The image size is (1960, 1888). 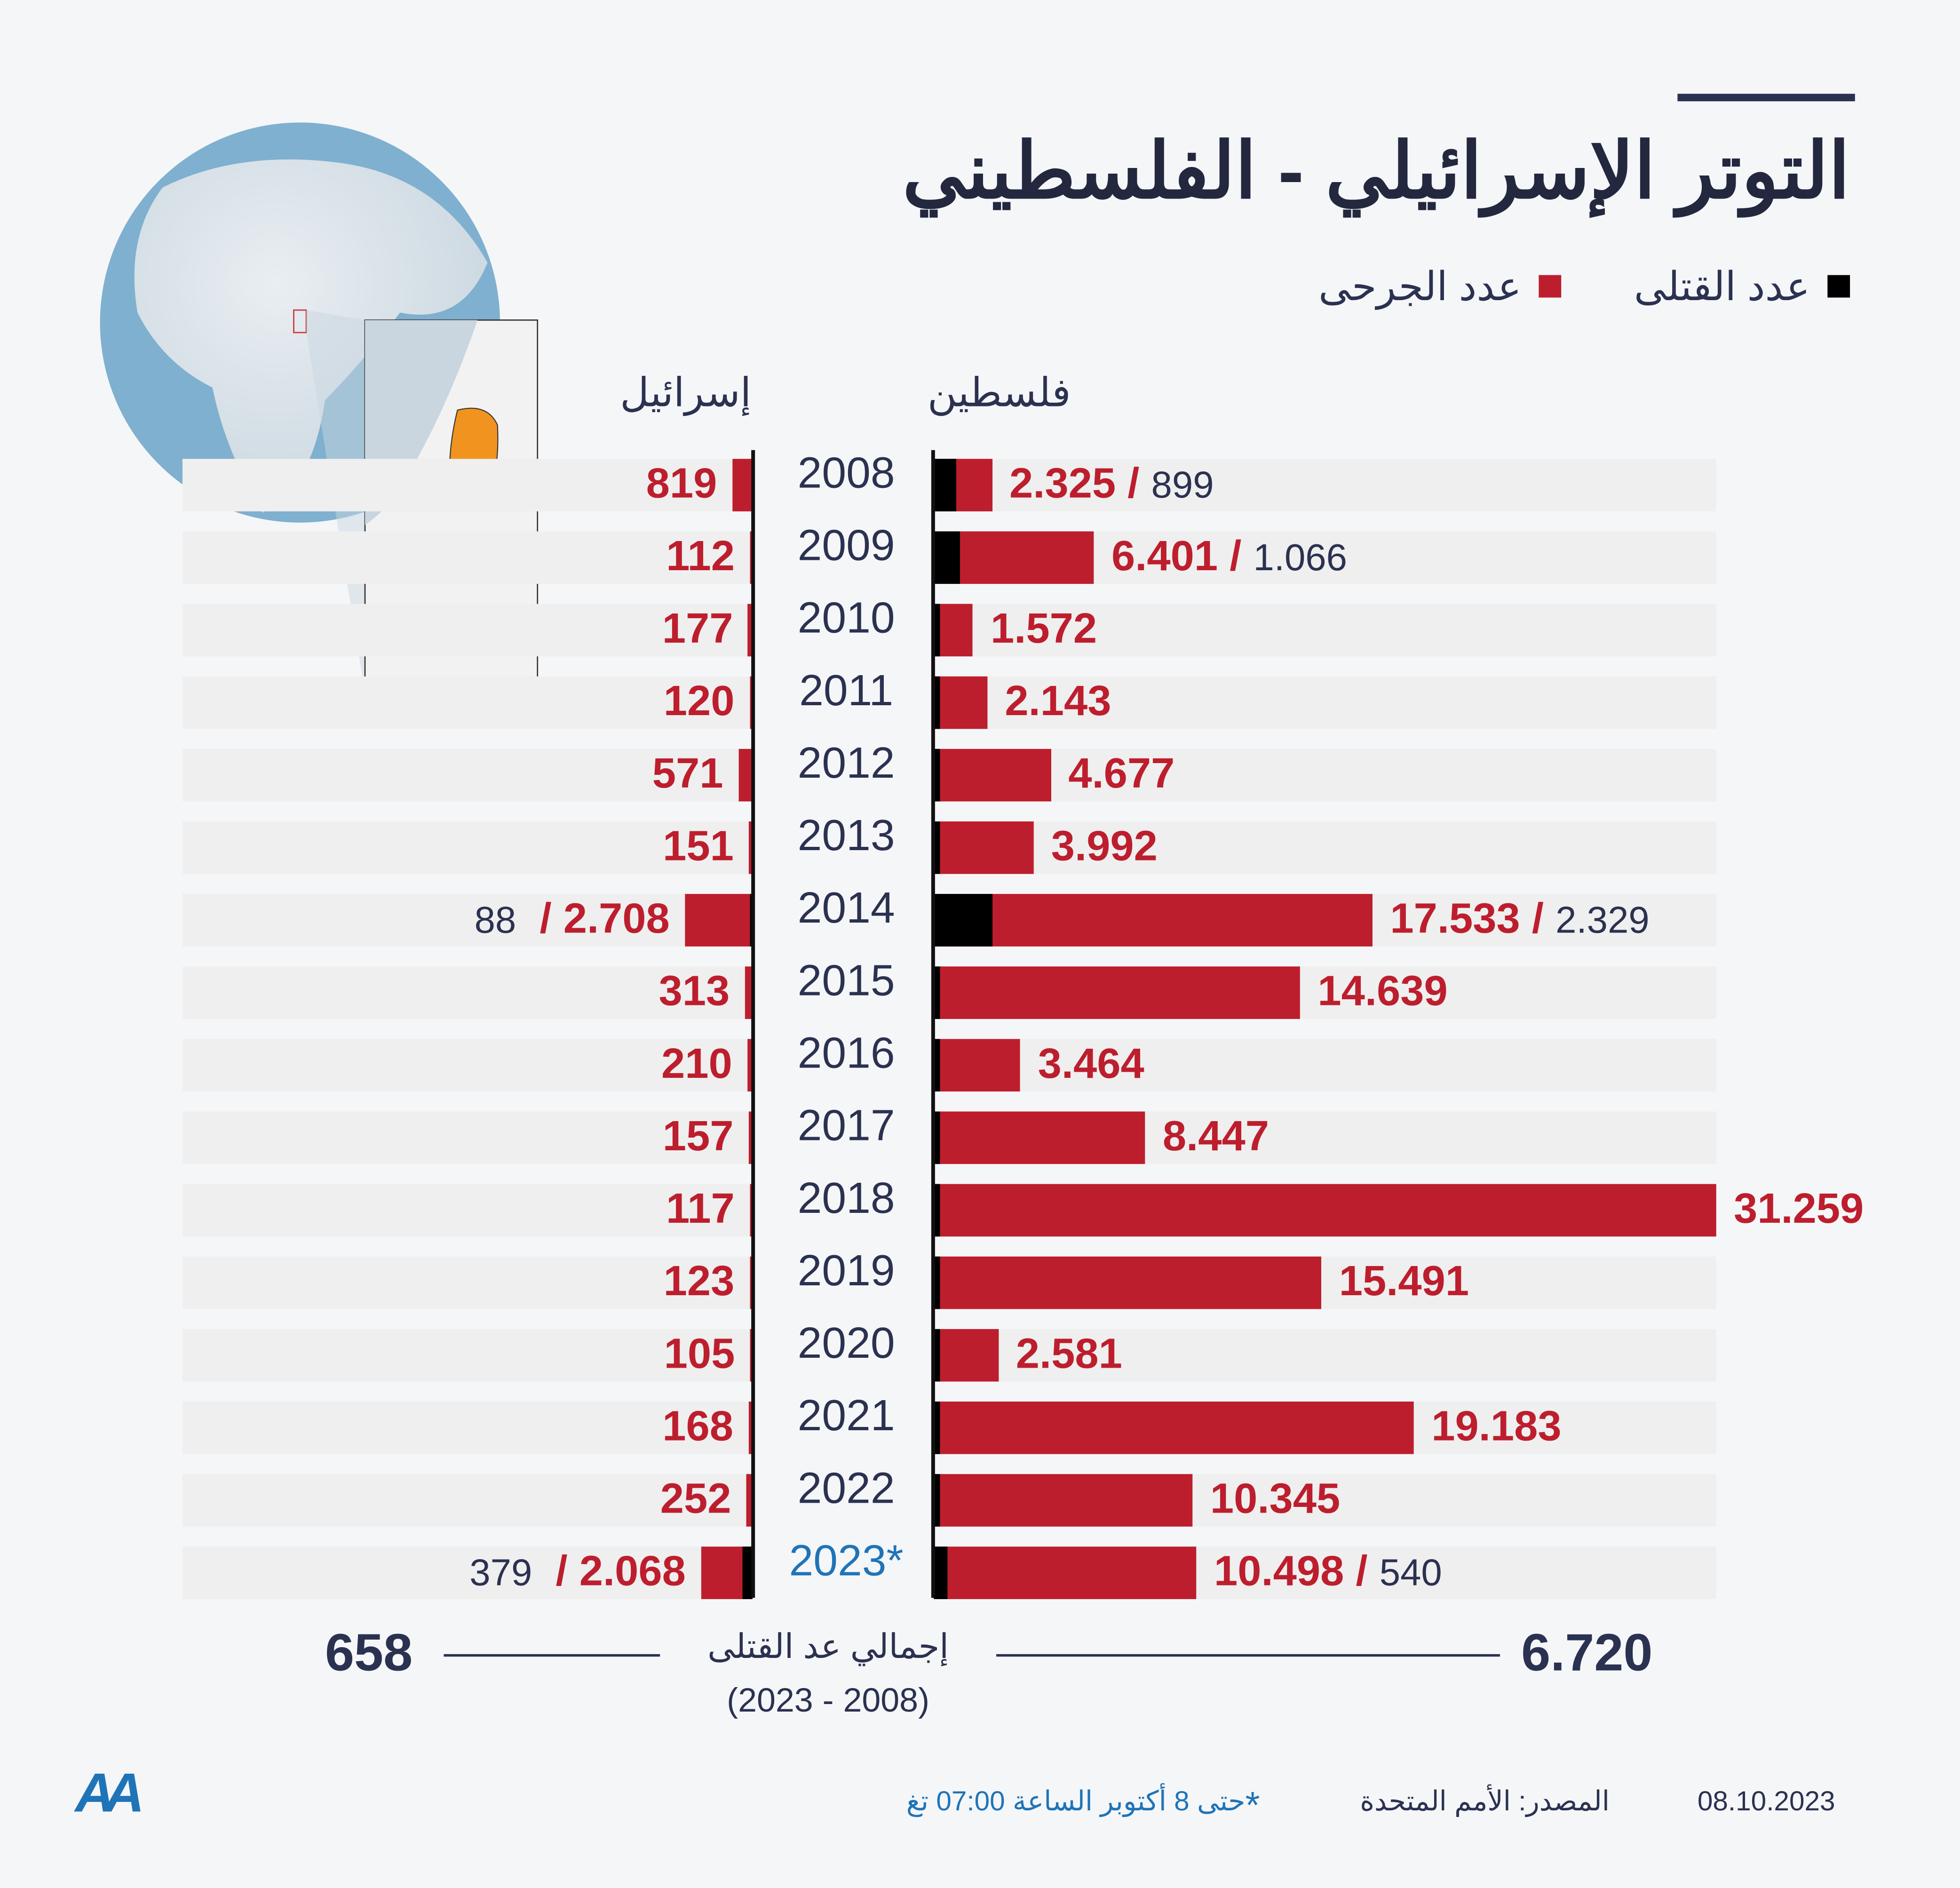 I want to click on year-label: 2010, so click(x=846, y=618).